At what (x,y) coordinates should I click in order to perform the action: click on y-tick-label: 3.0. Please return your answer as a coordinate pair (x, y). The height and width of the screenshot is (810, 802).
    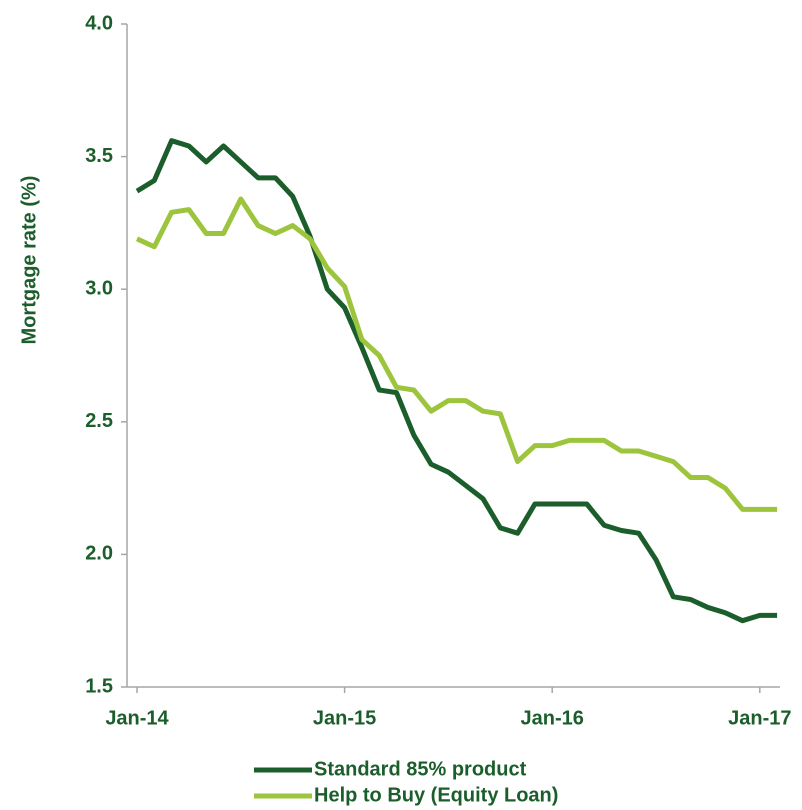
    Looking at the image, I should click on (99, 288).